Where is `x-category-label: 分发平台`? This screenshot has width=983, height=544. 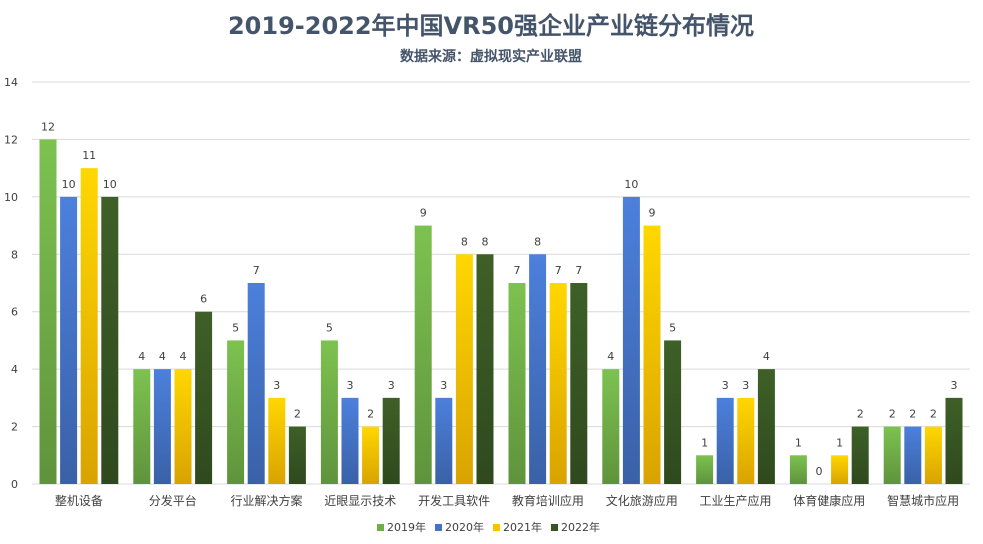
x-category-label: 分发平台 is located at coordinates (173, 500).